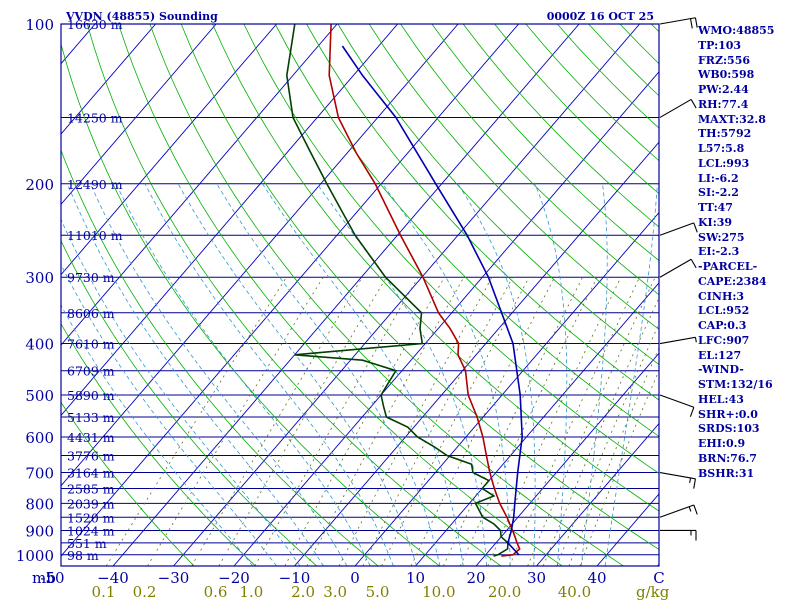  I want to click on temperature-tick-label: 0, so click(355, 578).